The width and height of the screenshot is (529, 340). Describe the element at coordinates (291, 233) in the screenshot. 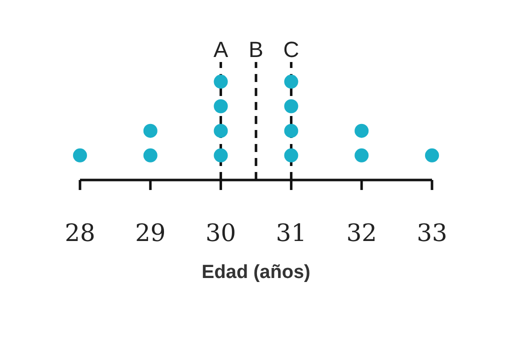

I see `x-tick-label: 31` at that location.